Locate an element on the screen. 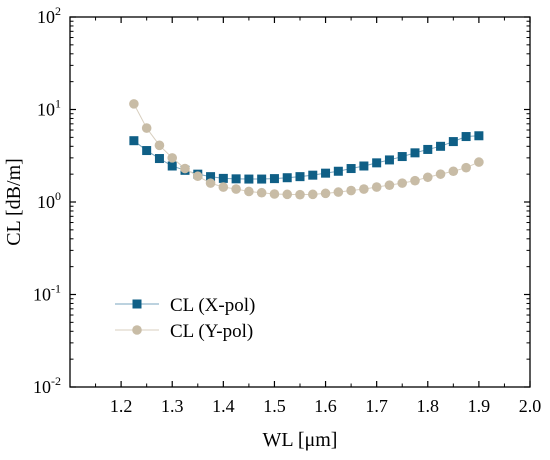 The image size is (550, 460). x-tick-label: 1.5 is located at coordinates (274, 406).